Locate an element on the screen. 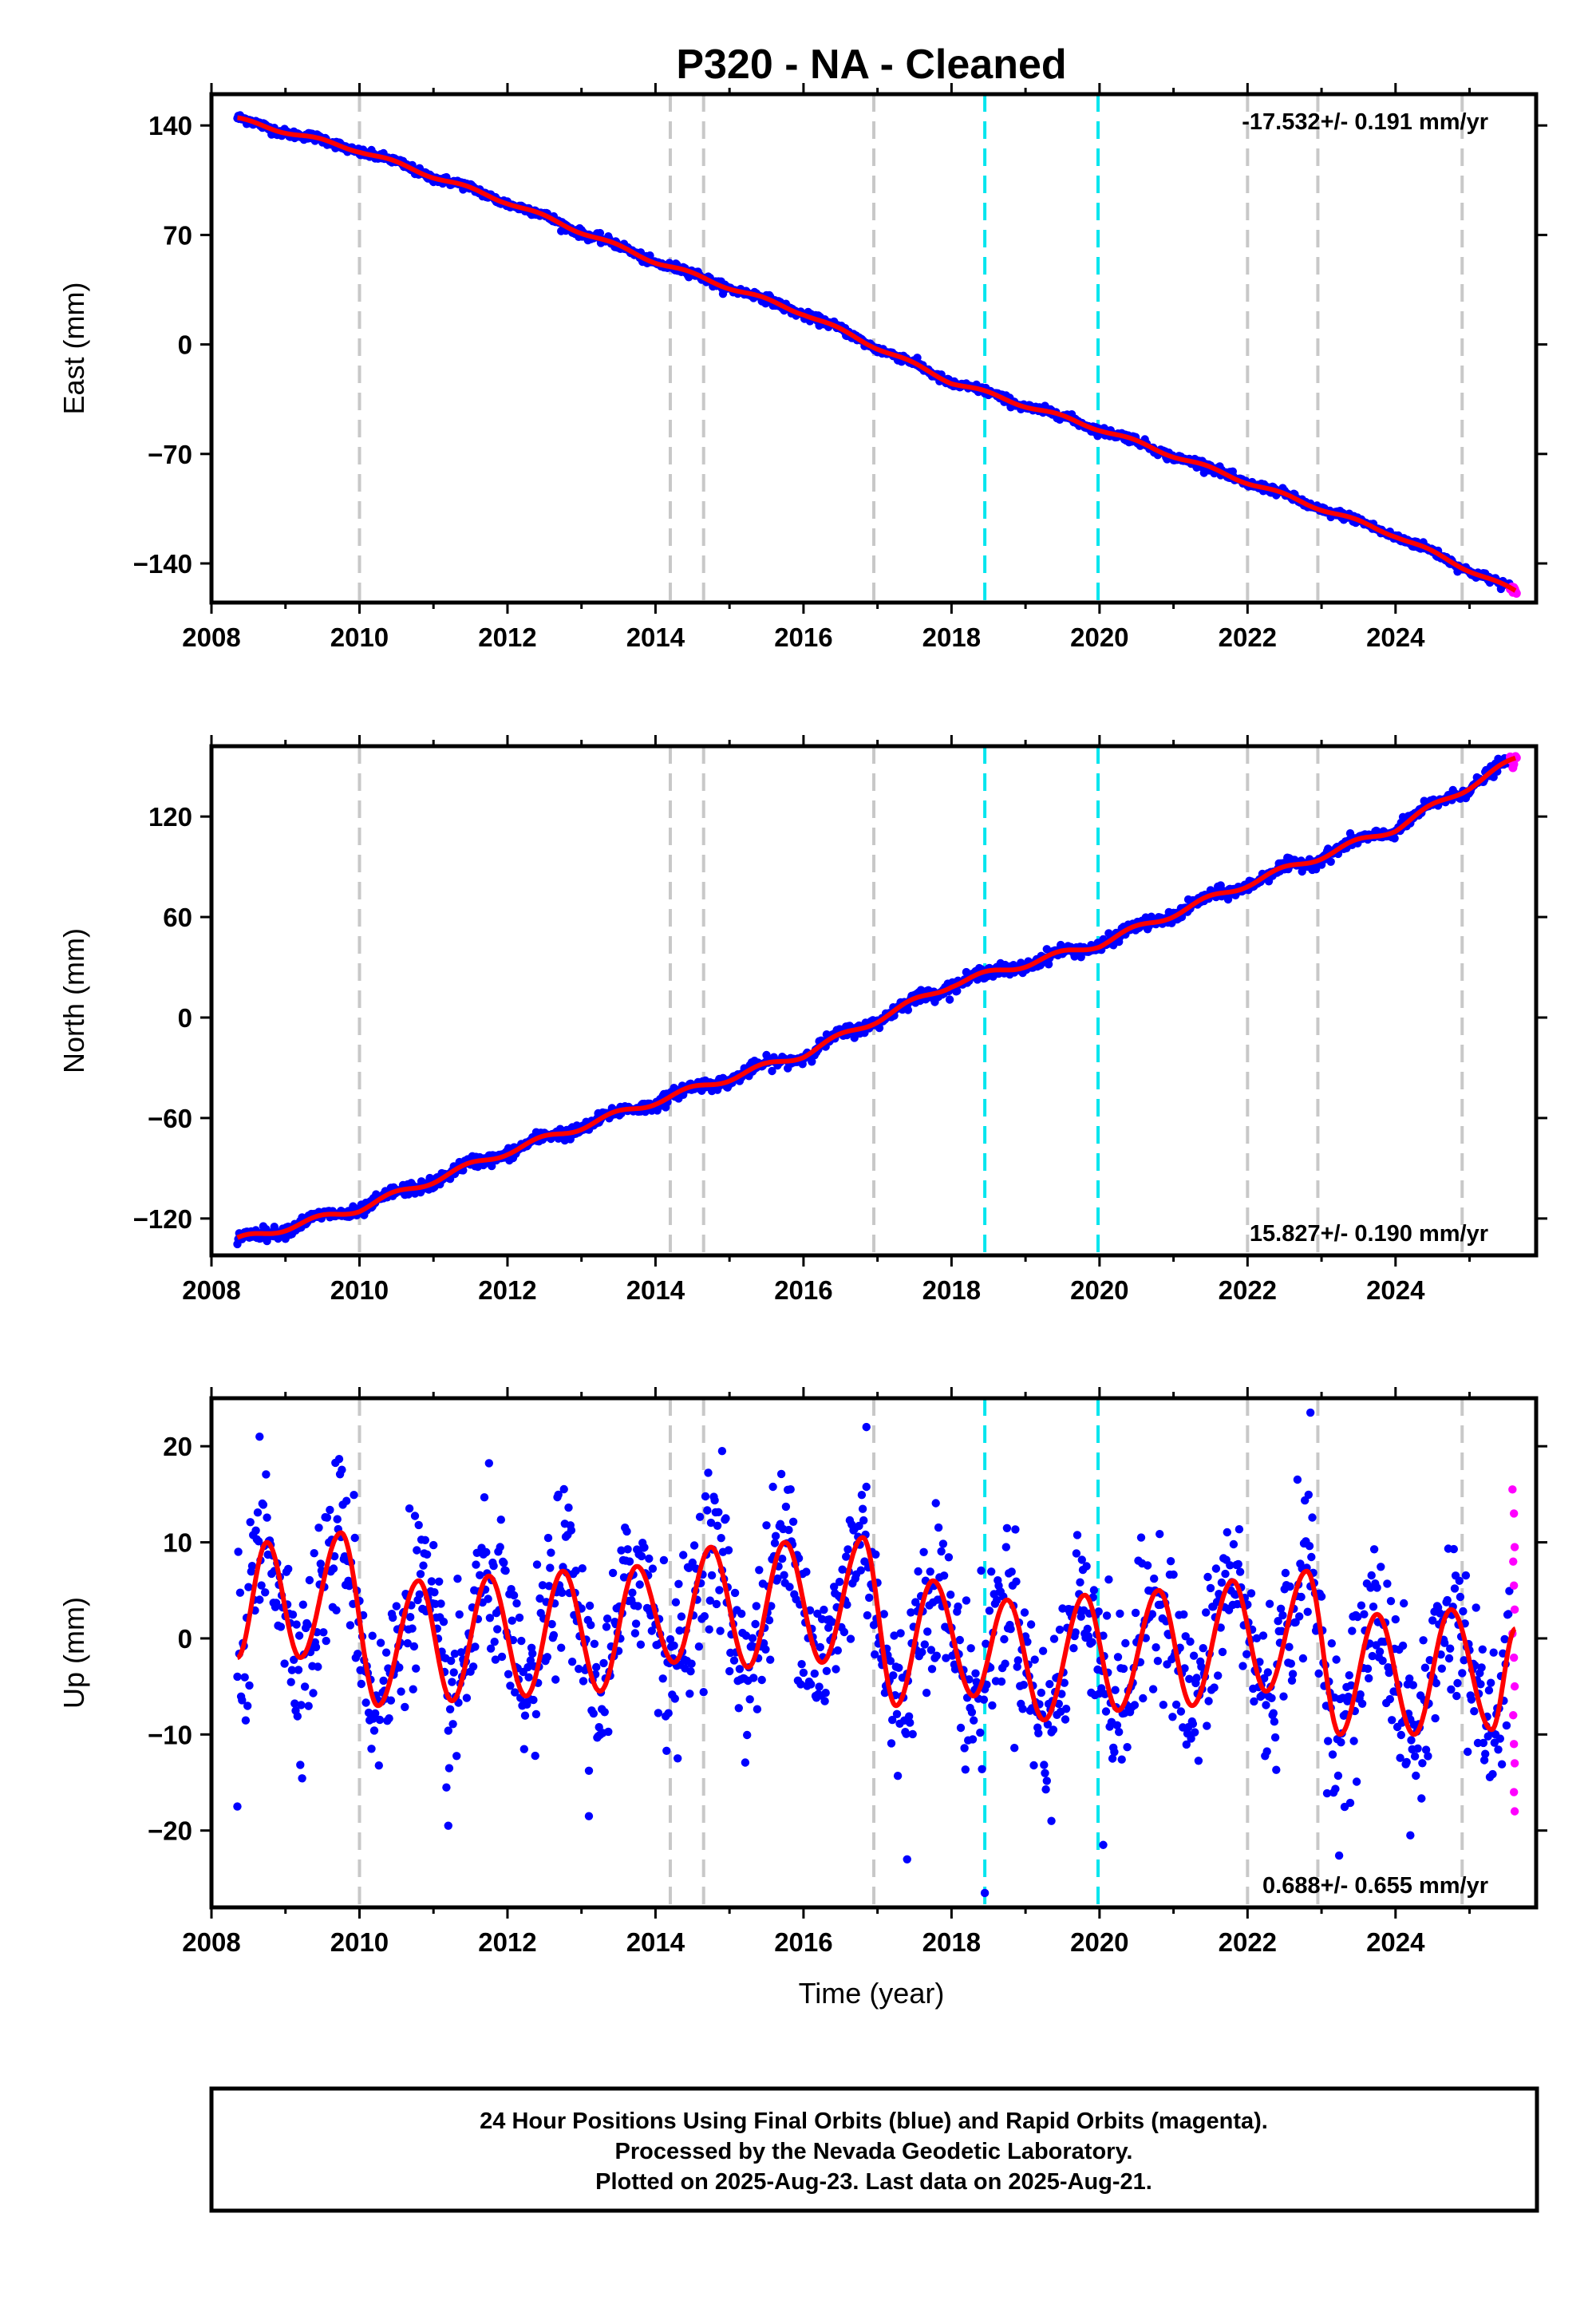 This screenshot has height=2316, width=1596. y-tick-label: 20 is located at coordinates (177, 1446).